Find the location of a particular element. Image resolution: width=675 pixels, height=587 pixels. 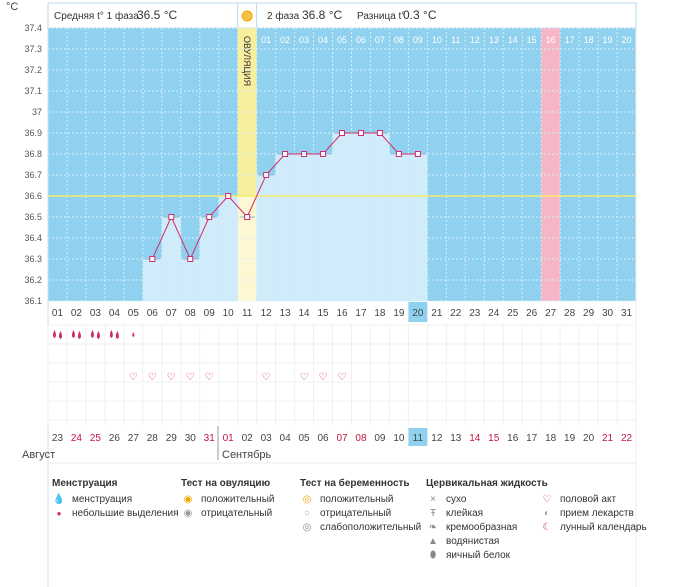

phase2-day-label: 04 is located at coordinates (323, 40).